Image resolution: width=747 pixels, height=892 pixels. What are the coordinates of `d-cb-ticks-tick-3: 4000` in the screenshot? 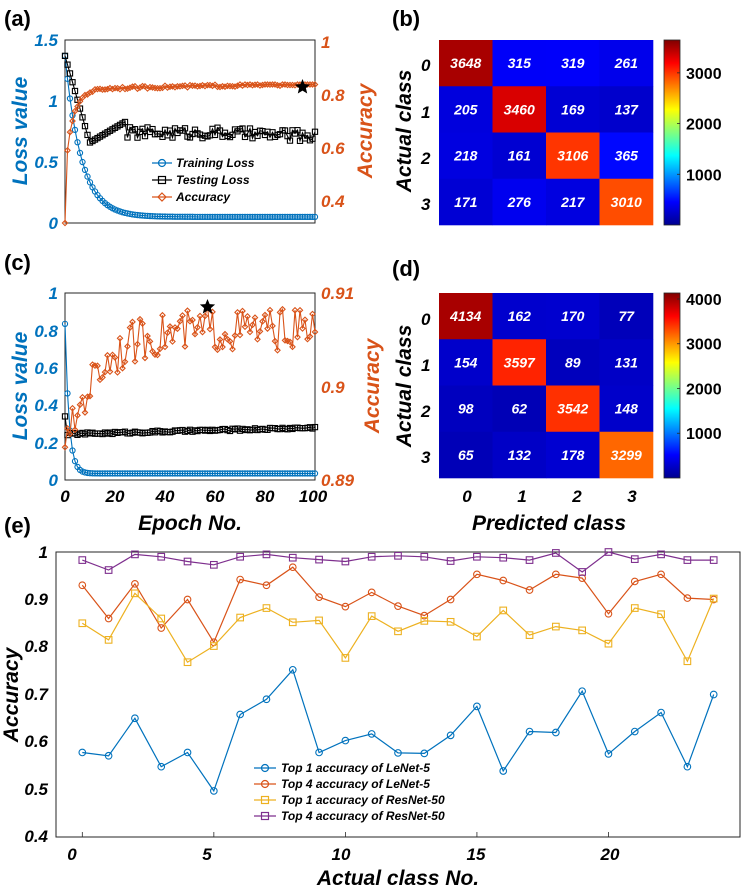 It's located at (704, 300).